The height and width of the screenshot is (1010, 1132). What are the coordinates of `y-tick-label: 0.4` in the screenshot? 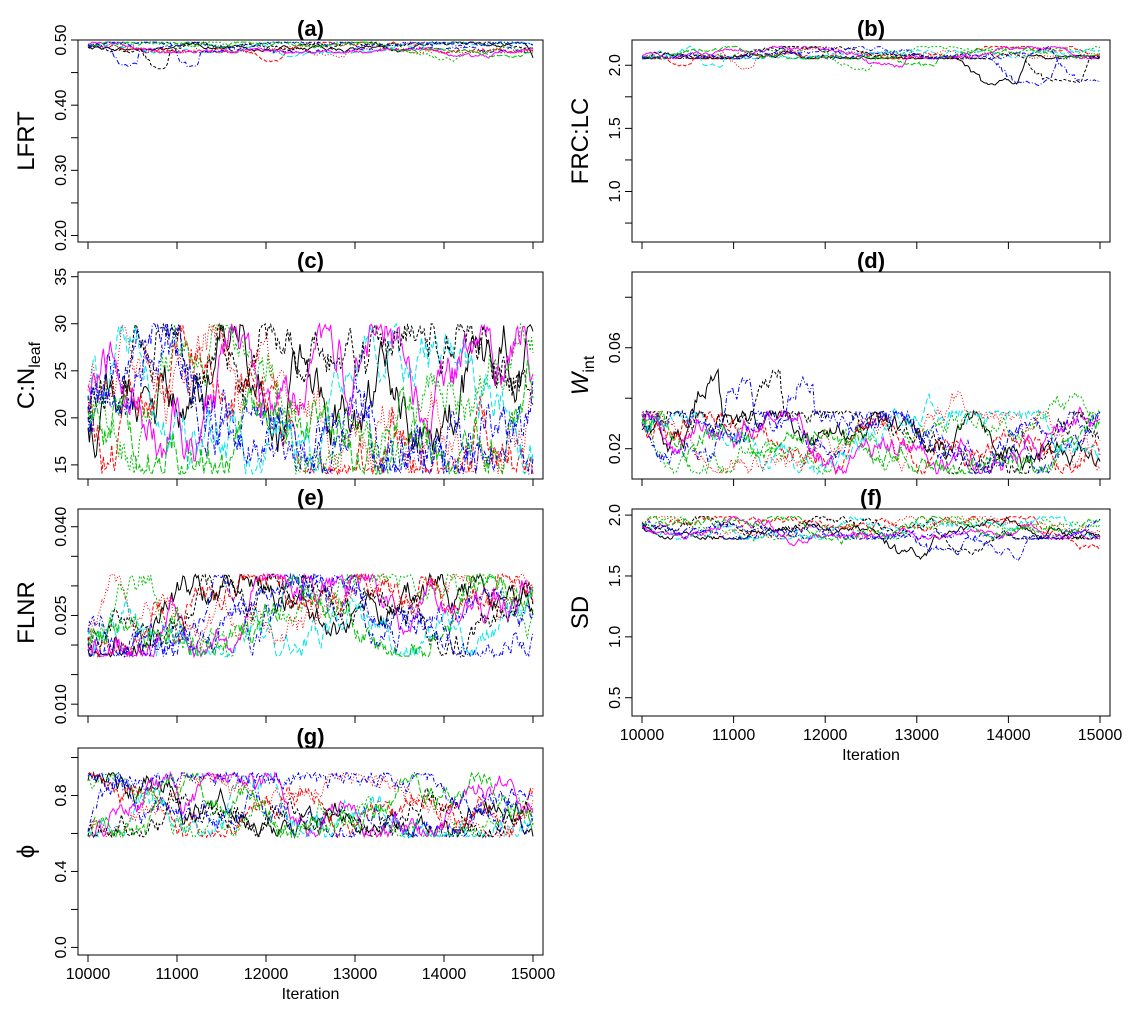 It's located at (61, 871).